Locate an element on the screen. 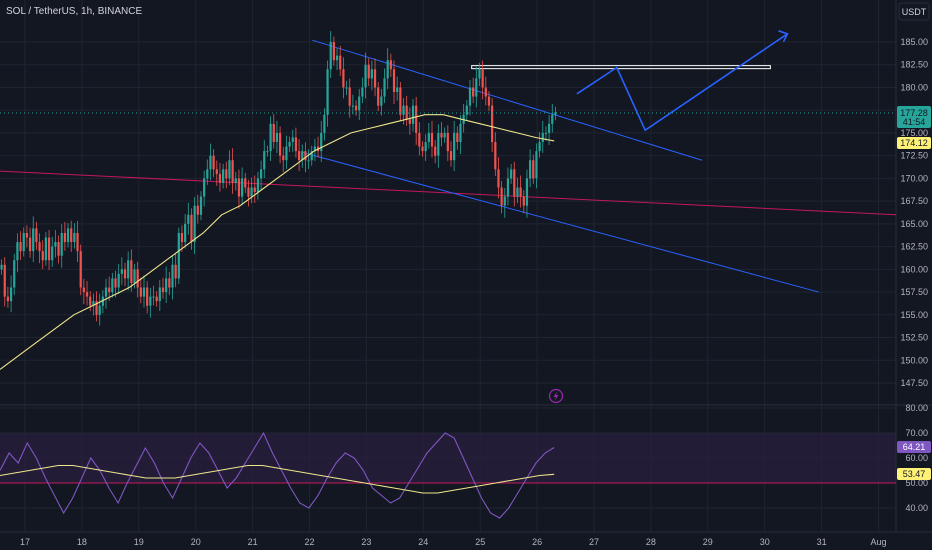 Image resolution: width=932 pixels, height=550 pixels. long-trendline is located at coordinates (448, 193).